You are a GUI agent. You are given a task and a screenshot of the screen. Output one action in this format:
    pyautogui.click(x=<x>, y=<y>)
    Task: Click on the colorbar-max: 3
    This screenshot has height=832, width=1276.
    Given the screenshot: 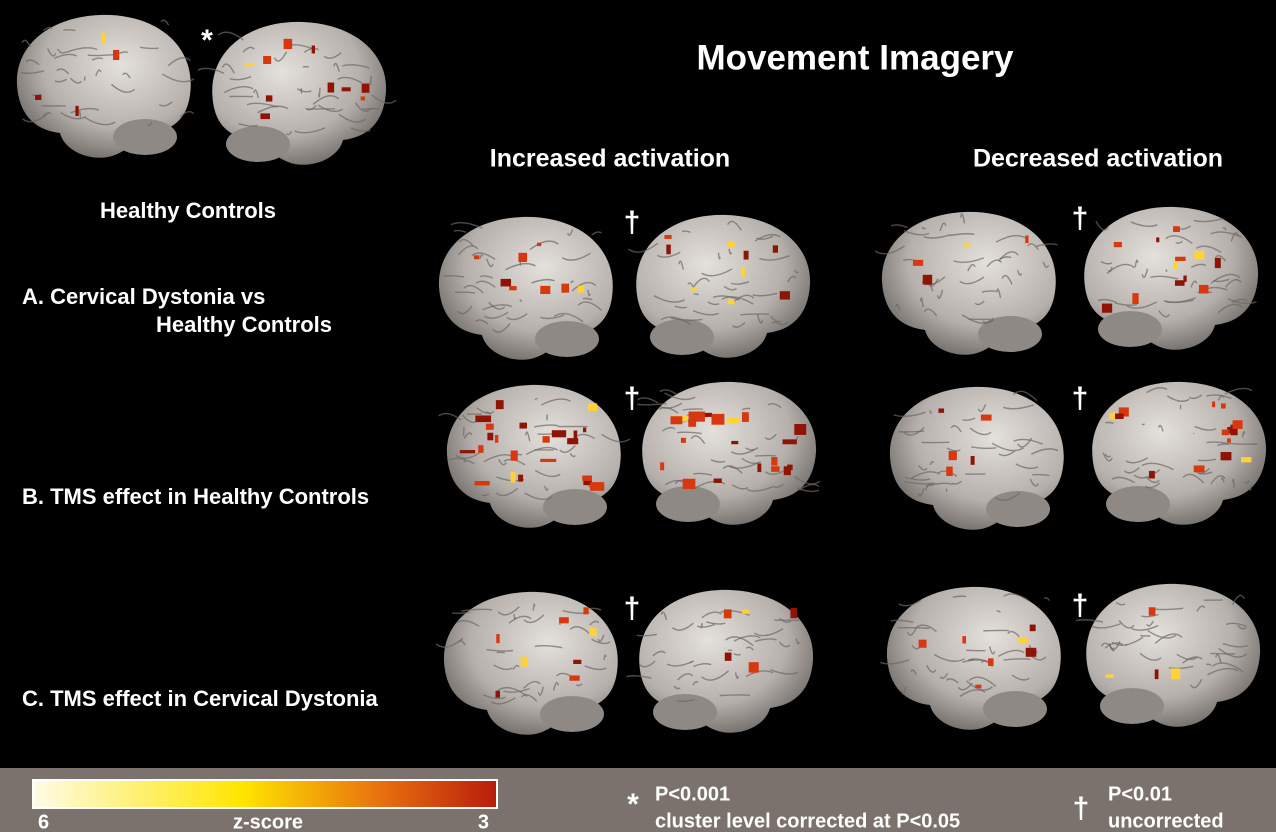 What is the action you would take?
    pyautogui.click(x=483, y=821)
    